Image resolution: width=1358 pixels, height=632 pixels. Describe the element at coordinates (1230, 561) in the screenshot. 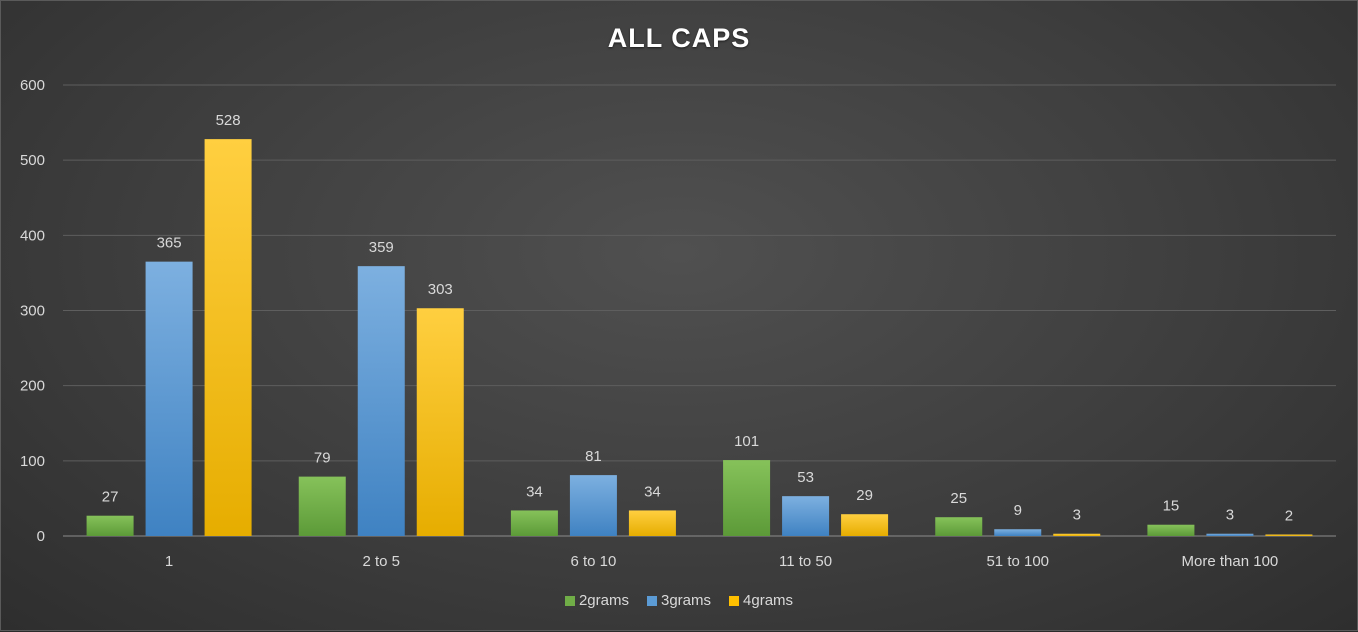

I see `x-tick-label: More than 100` at that location.